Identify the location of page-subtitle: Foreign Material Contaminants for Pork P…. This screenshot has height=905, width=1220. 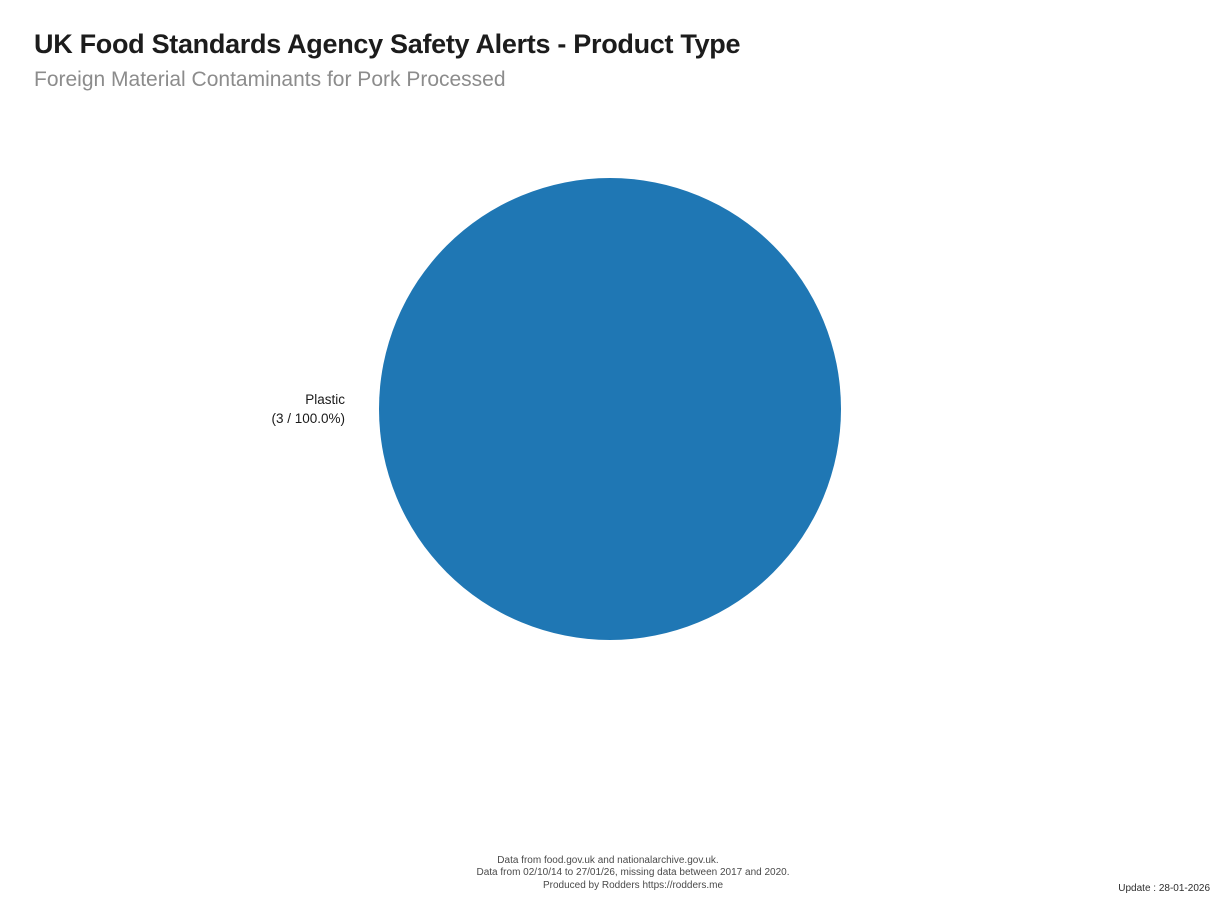
(270, 79).